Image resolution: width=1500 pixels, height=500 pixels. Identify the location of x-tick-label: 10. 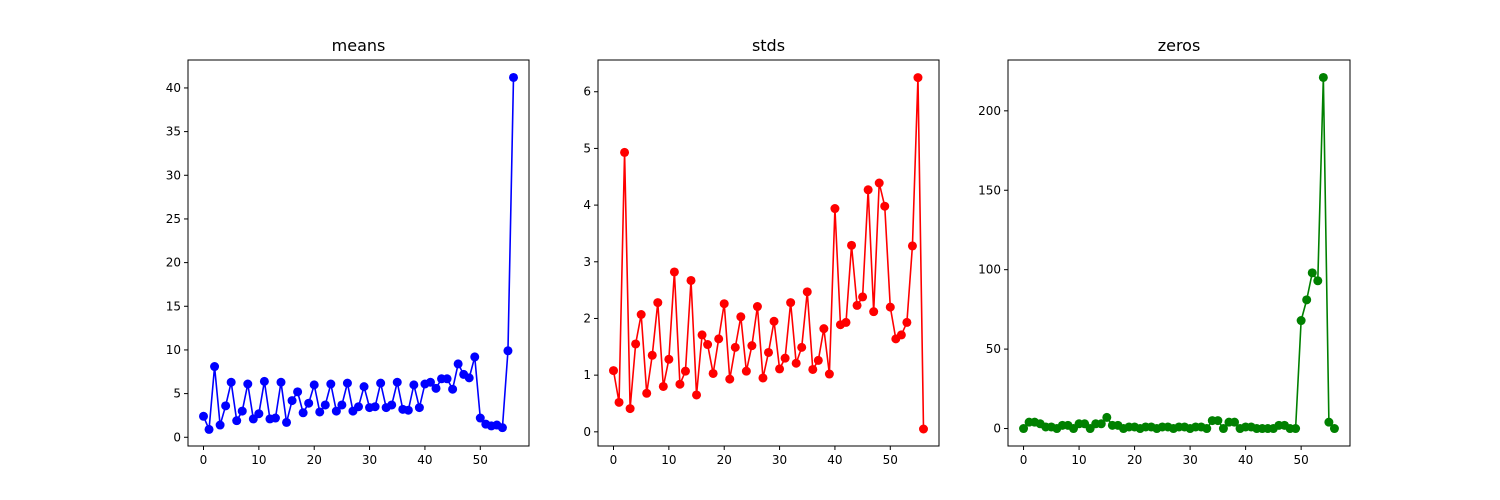
(1078, 460).